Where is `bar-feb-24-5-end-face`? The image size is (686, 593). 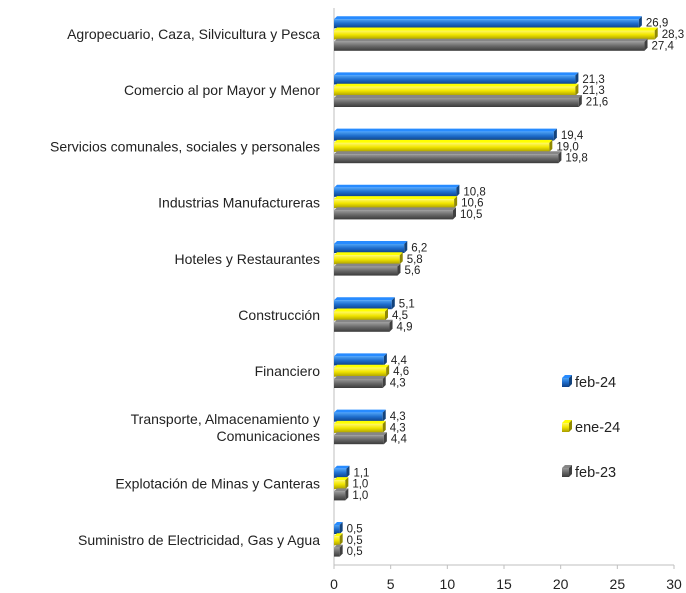
bar-feb-24-5-end-face is located at coordinates (393, 303).